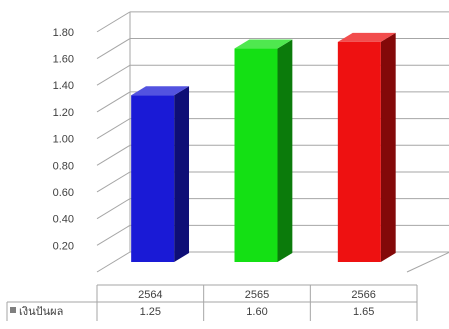  What do you see at coordinates (363, 312) in the screenshot?
I see `data-label: 1.65` at bounding box center [363, 312].